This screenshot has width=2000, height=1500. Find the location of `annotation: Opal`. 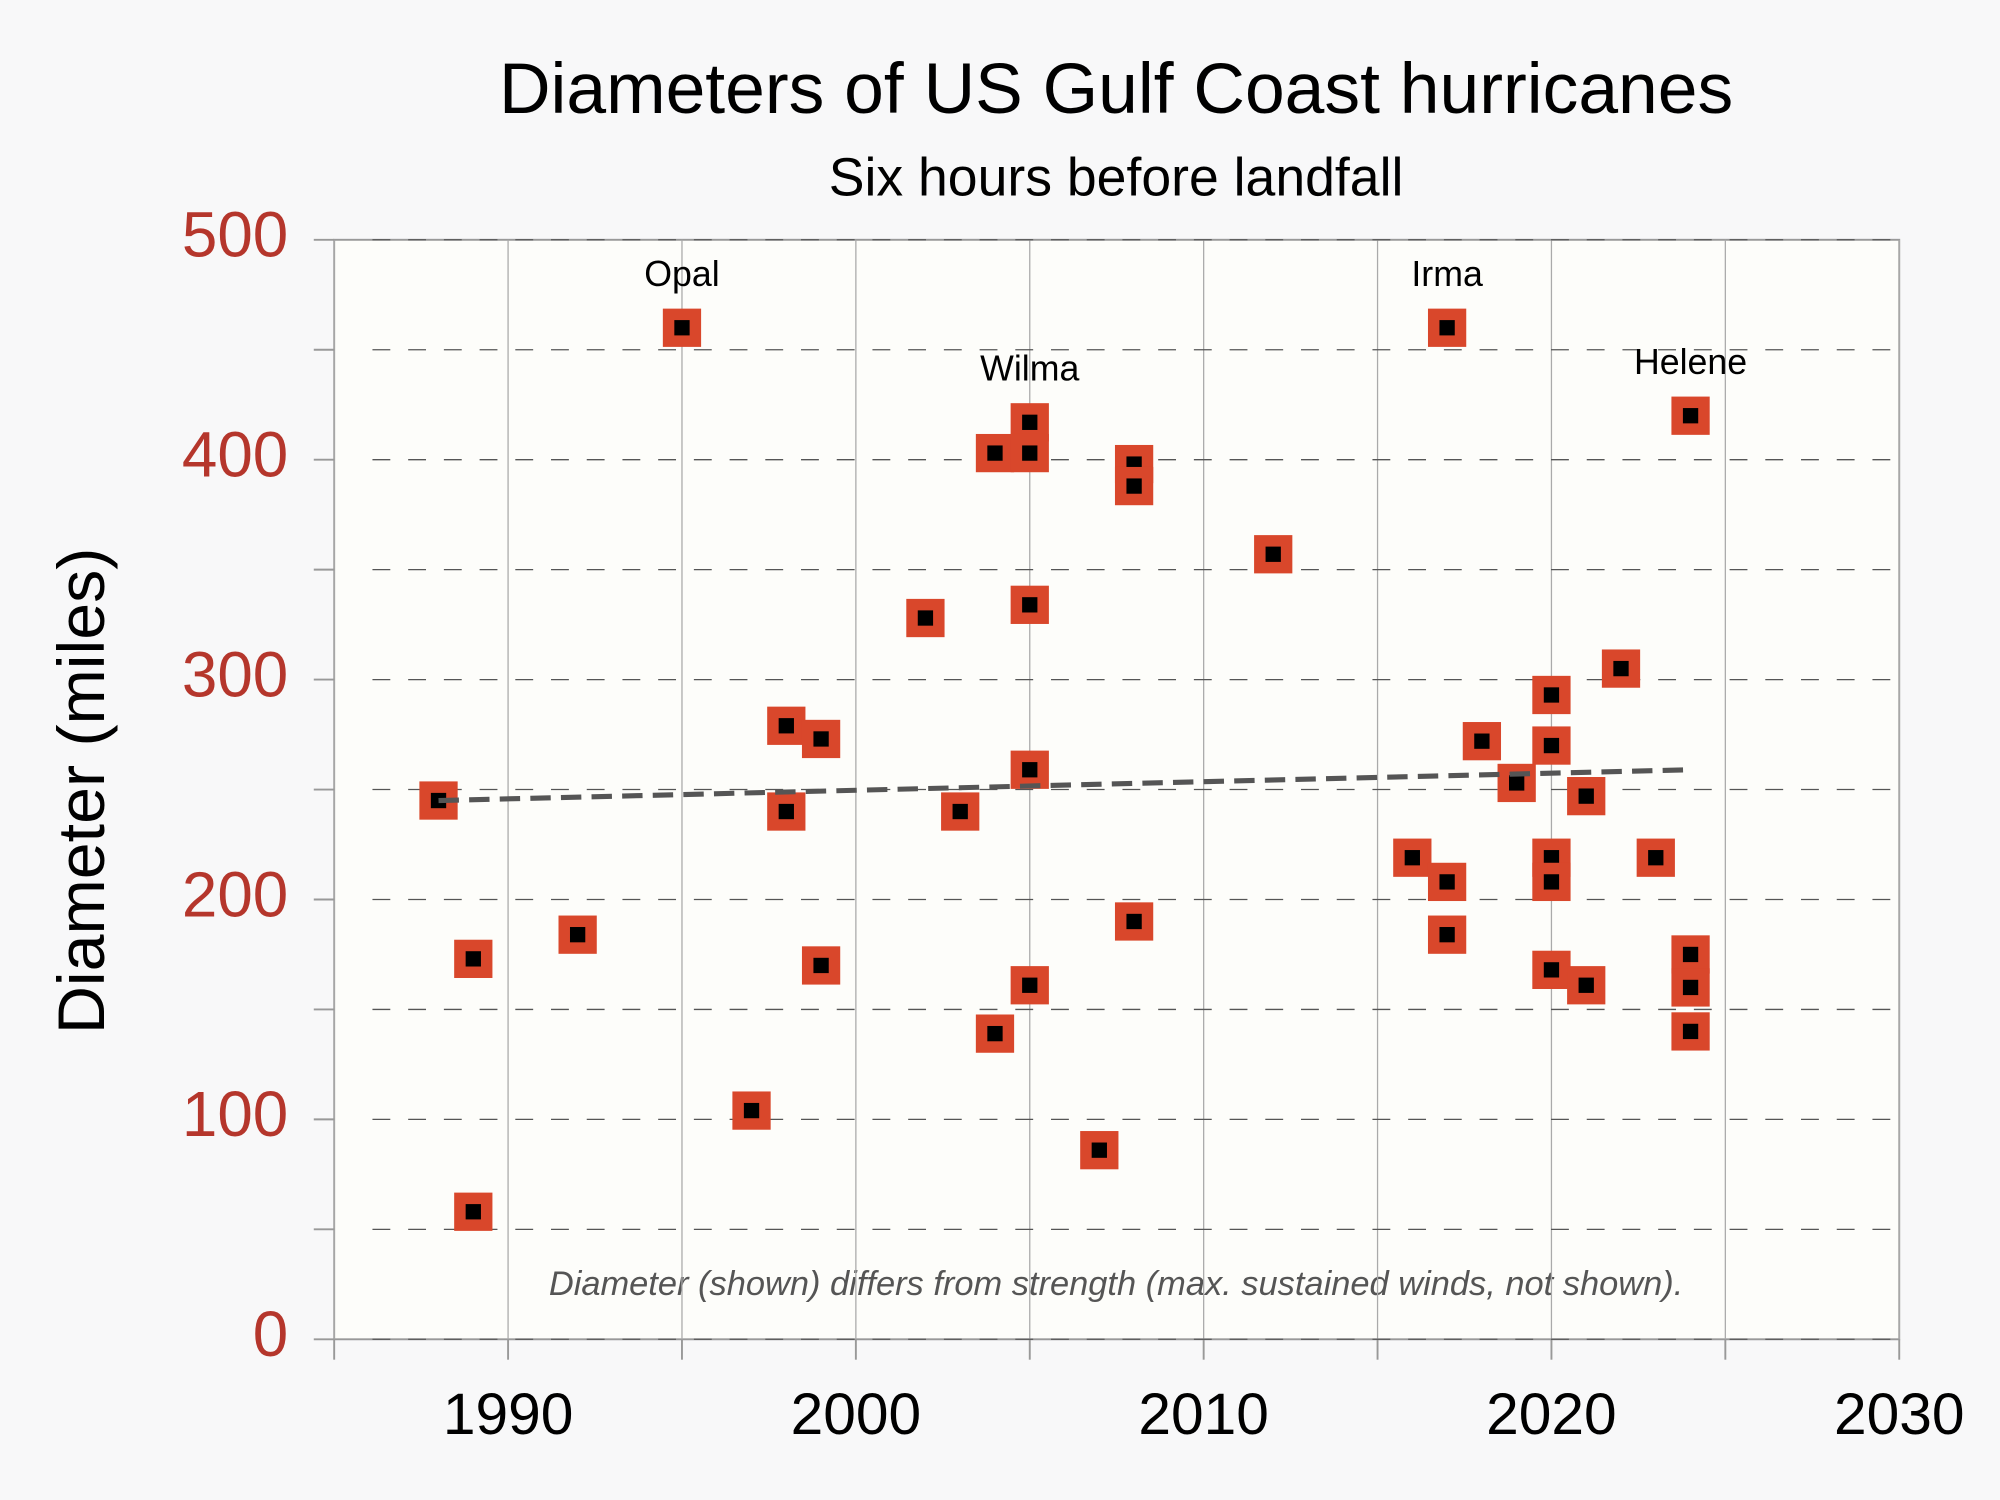

annotation: Opal is located at coordinates (681, 274).